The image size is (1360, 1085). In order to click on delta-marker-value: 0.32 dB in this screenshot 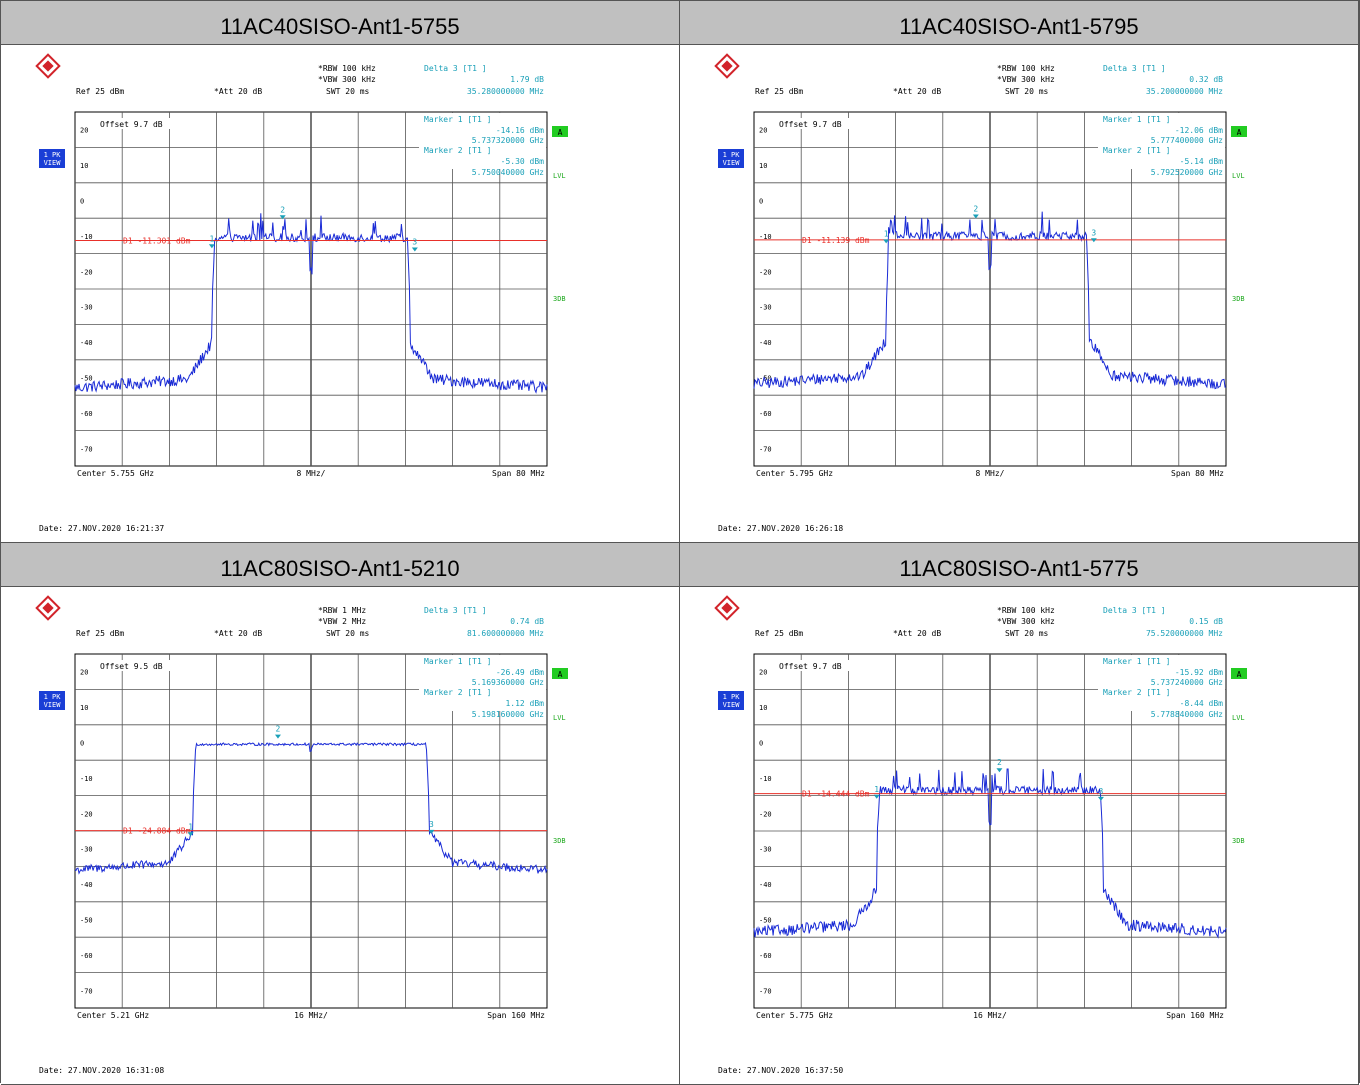, I will do `click(1206, 79)`.